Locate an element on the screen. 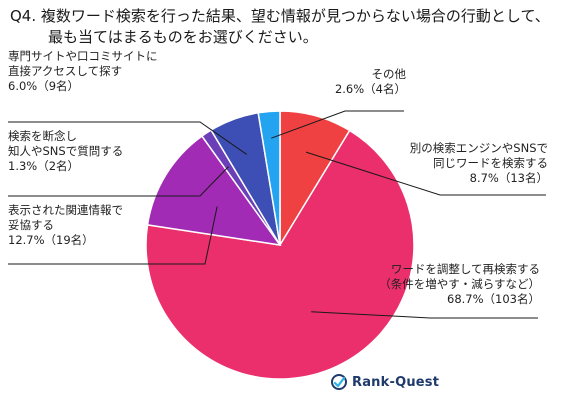 The width and height of the screenshot is (564, 400). rank-quest-logo-icon is located at coordinates (339, 382).